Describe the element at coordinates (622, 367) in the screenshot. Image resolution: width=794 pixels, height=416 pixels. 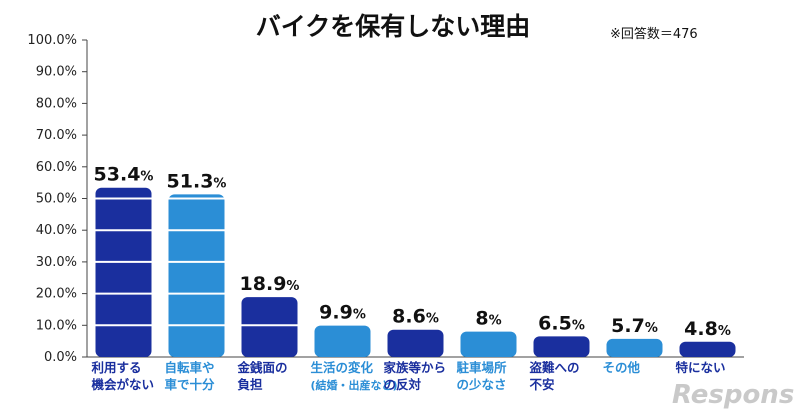
I see `category-label: その他` at that location.